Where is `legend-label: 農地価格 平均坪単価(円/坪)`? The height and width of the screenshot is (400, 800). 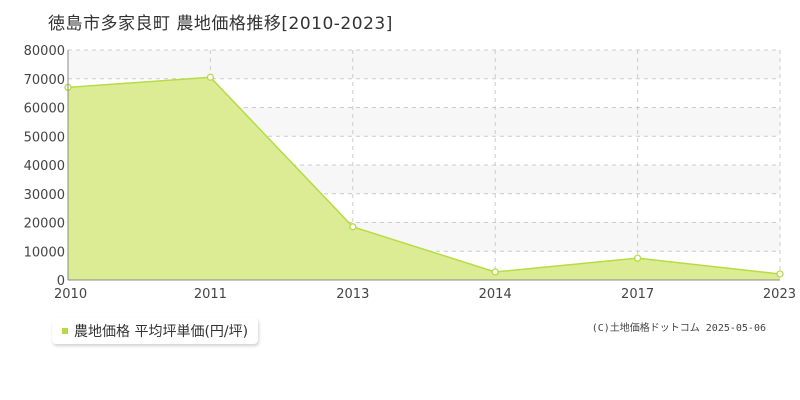
legend-label: 農地価格 平均坪単価(円/坪) is located at coordinates (161, 332).